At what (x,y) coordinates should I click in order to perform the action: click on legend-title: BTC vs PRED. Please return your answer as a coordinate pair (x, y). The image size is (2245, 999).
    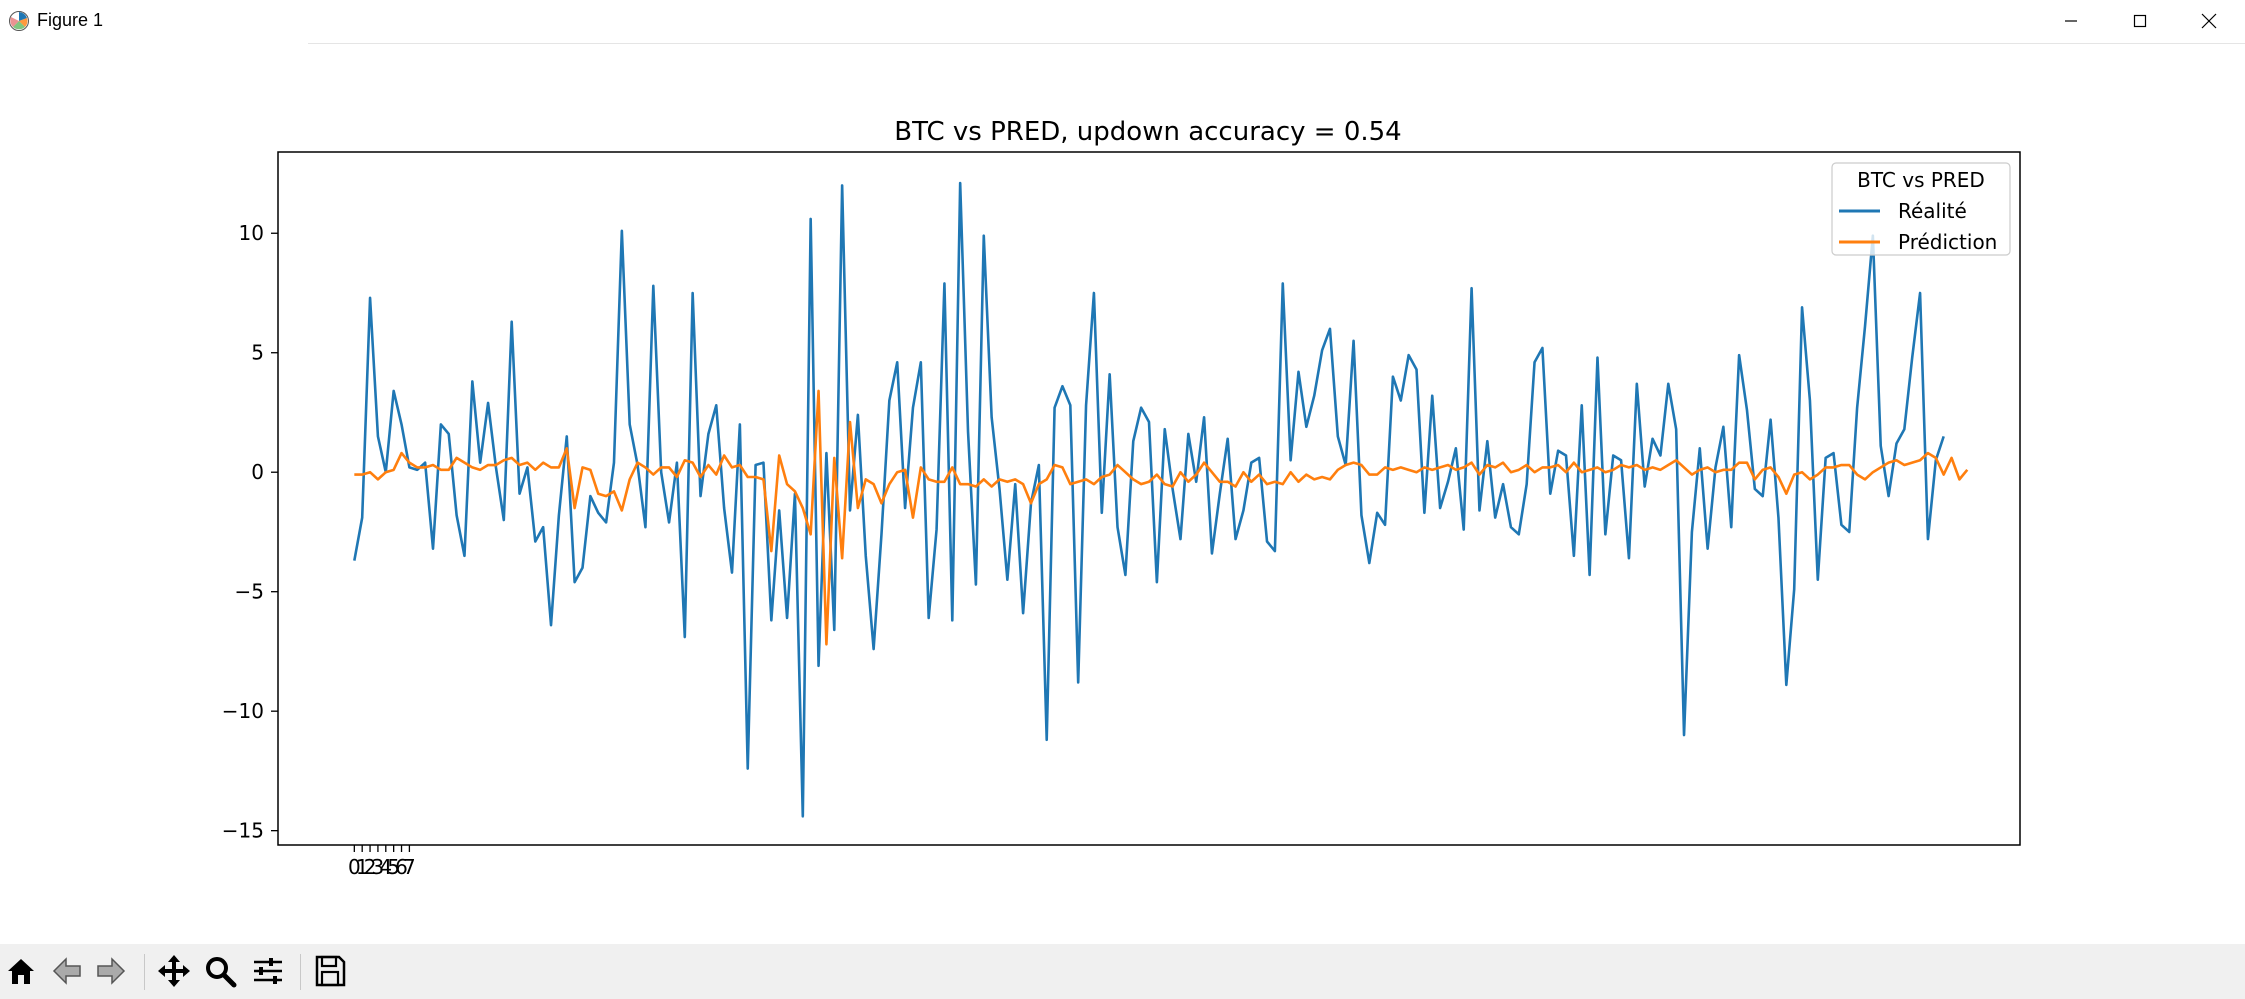
    Looking at the image, I should click on (1921, 180).